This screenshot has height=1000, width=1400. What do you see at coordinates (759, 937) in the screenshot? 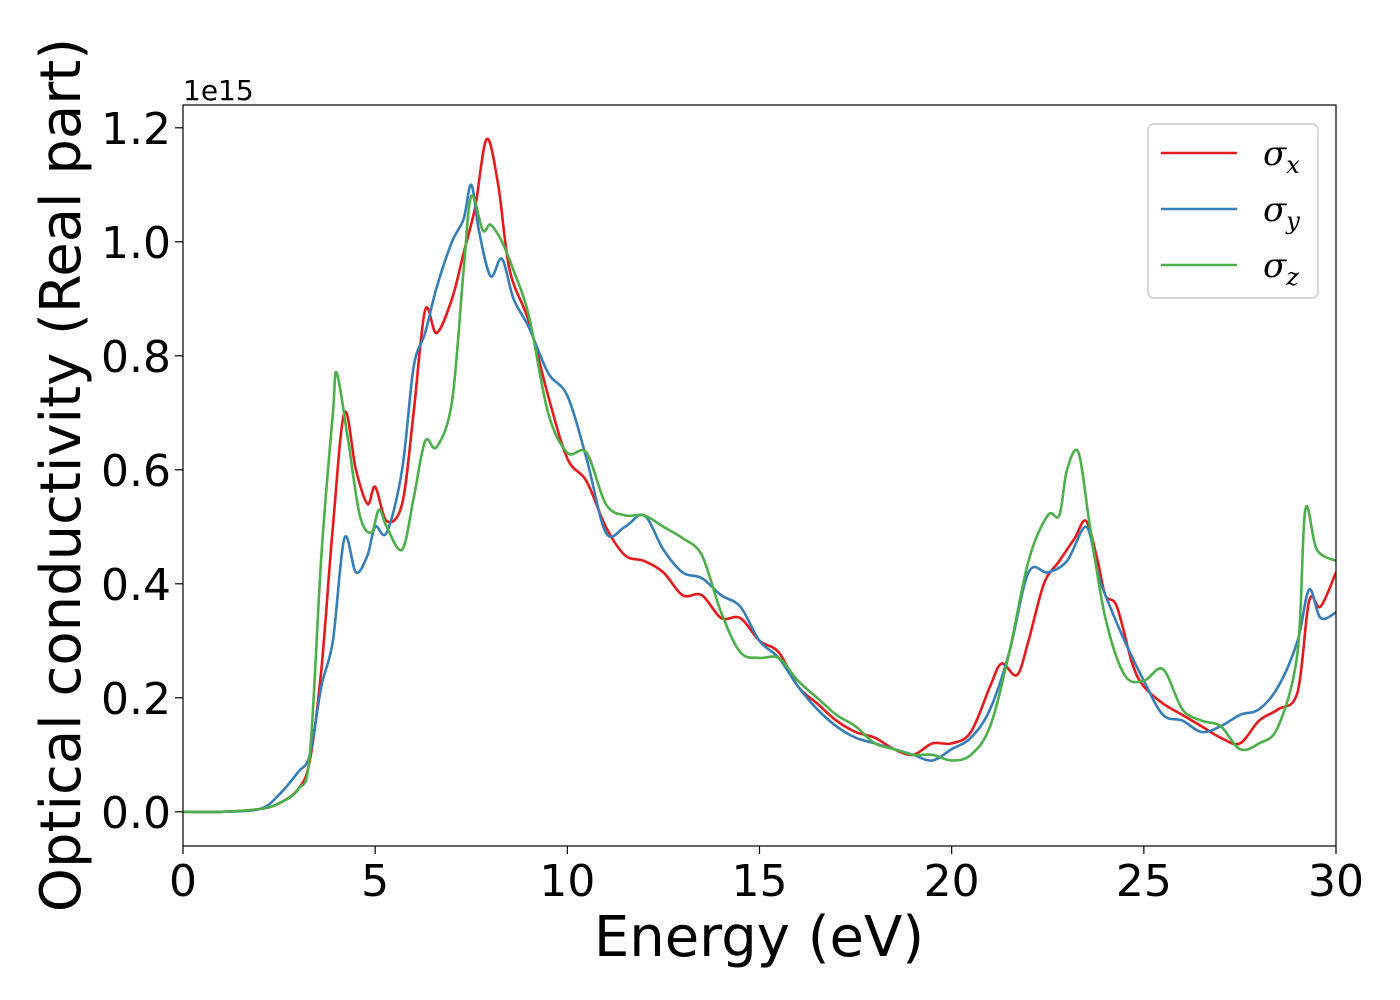
I see `x-axis-title: Energy (eV)` at bounding box center [759, 937].